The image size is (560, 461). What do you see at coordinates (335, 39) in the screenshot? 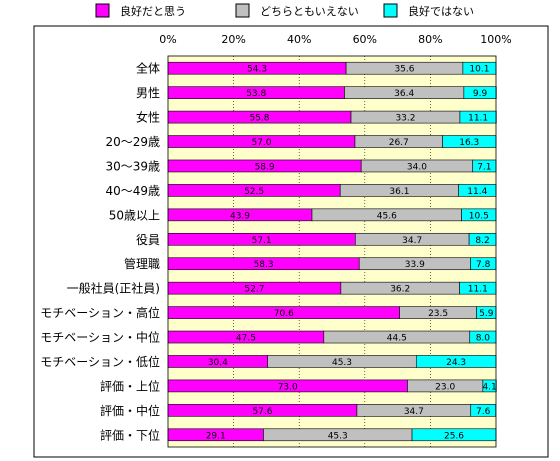
I see `x-axis-ticks: 0% 20% 40% 60% 80% 100%` at bounding box center [335, 39].